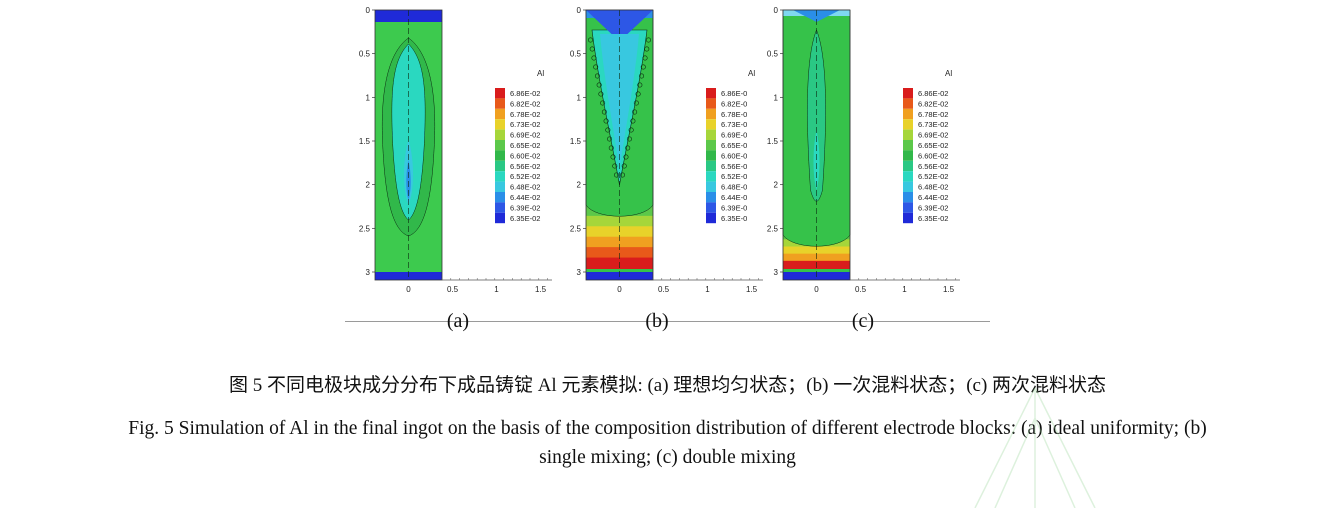 This screenshot has height=508, width=1335. What do you see at coordinates (776, 97) in the screenshot?
I see `y-tick-label: 1` at bounding box center [776, 97].